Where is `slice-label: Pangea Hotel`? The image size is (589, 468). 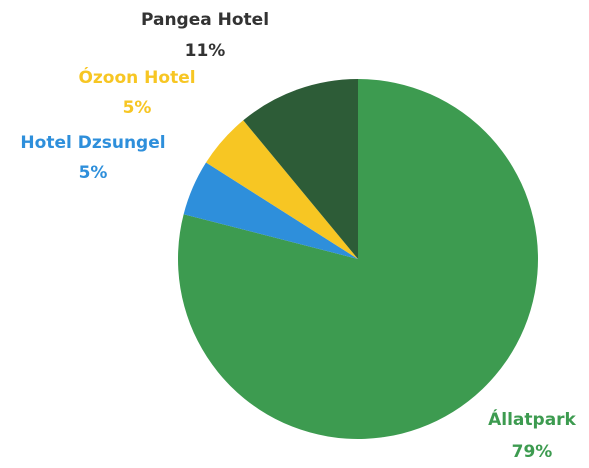
slice-label: Pangea Hotel is located at coordinates (205, 20).